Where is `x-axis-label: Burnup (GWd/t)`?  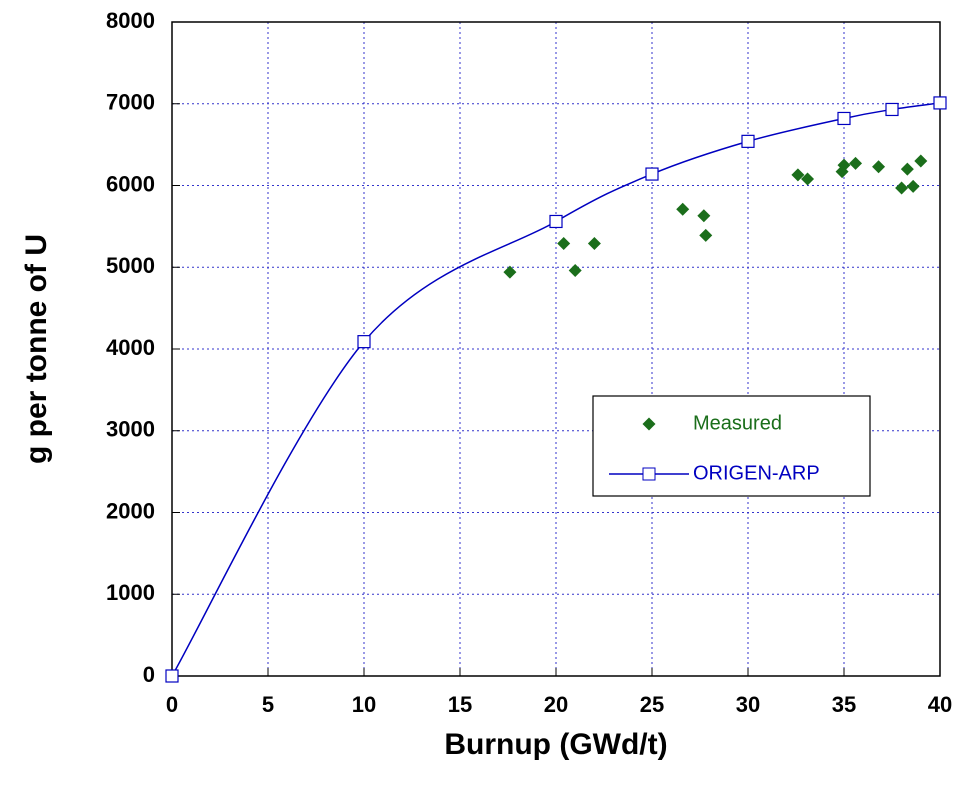
x-axis-label: Burnup (GWd/t) is located at coordinates (555, 744).